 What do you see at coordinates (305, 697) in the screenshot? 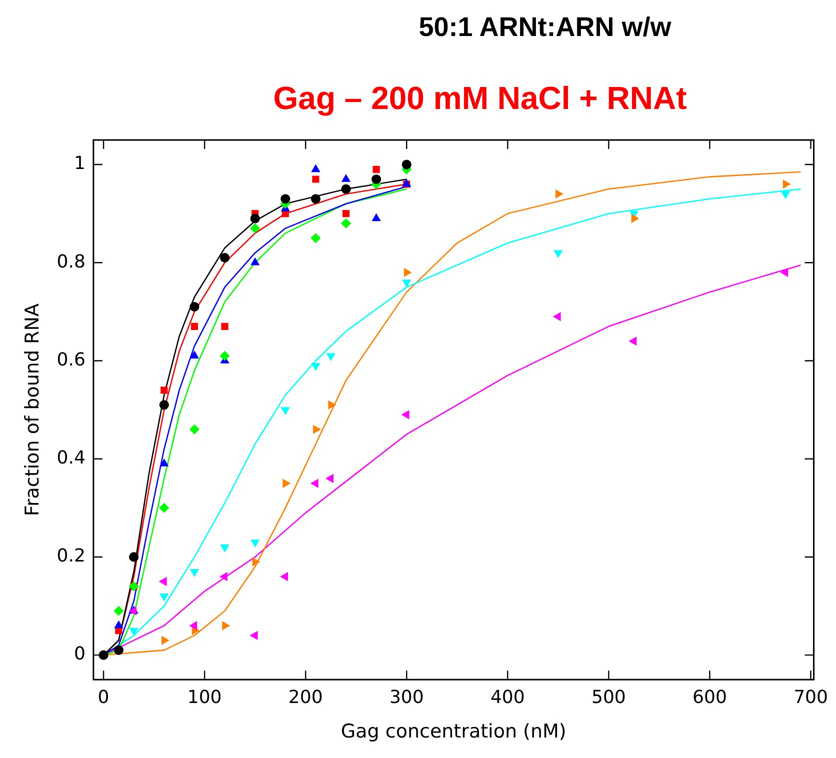
I see `x-tick-label: 200` at bounding box center [305, 697].